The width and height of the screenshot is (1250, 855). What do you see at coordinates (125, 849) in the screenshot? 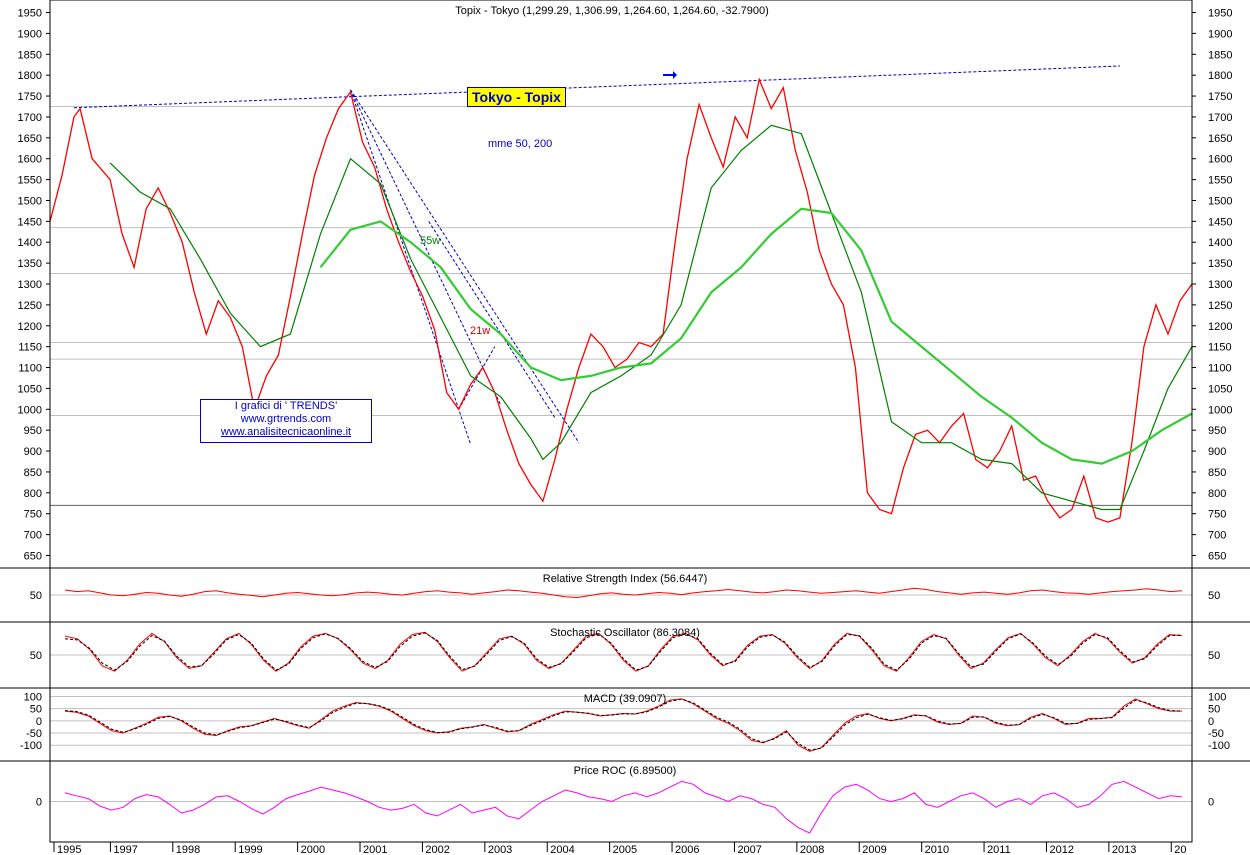
I see `x-tick-label: 1997` at bounding box center [125, 849].